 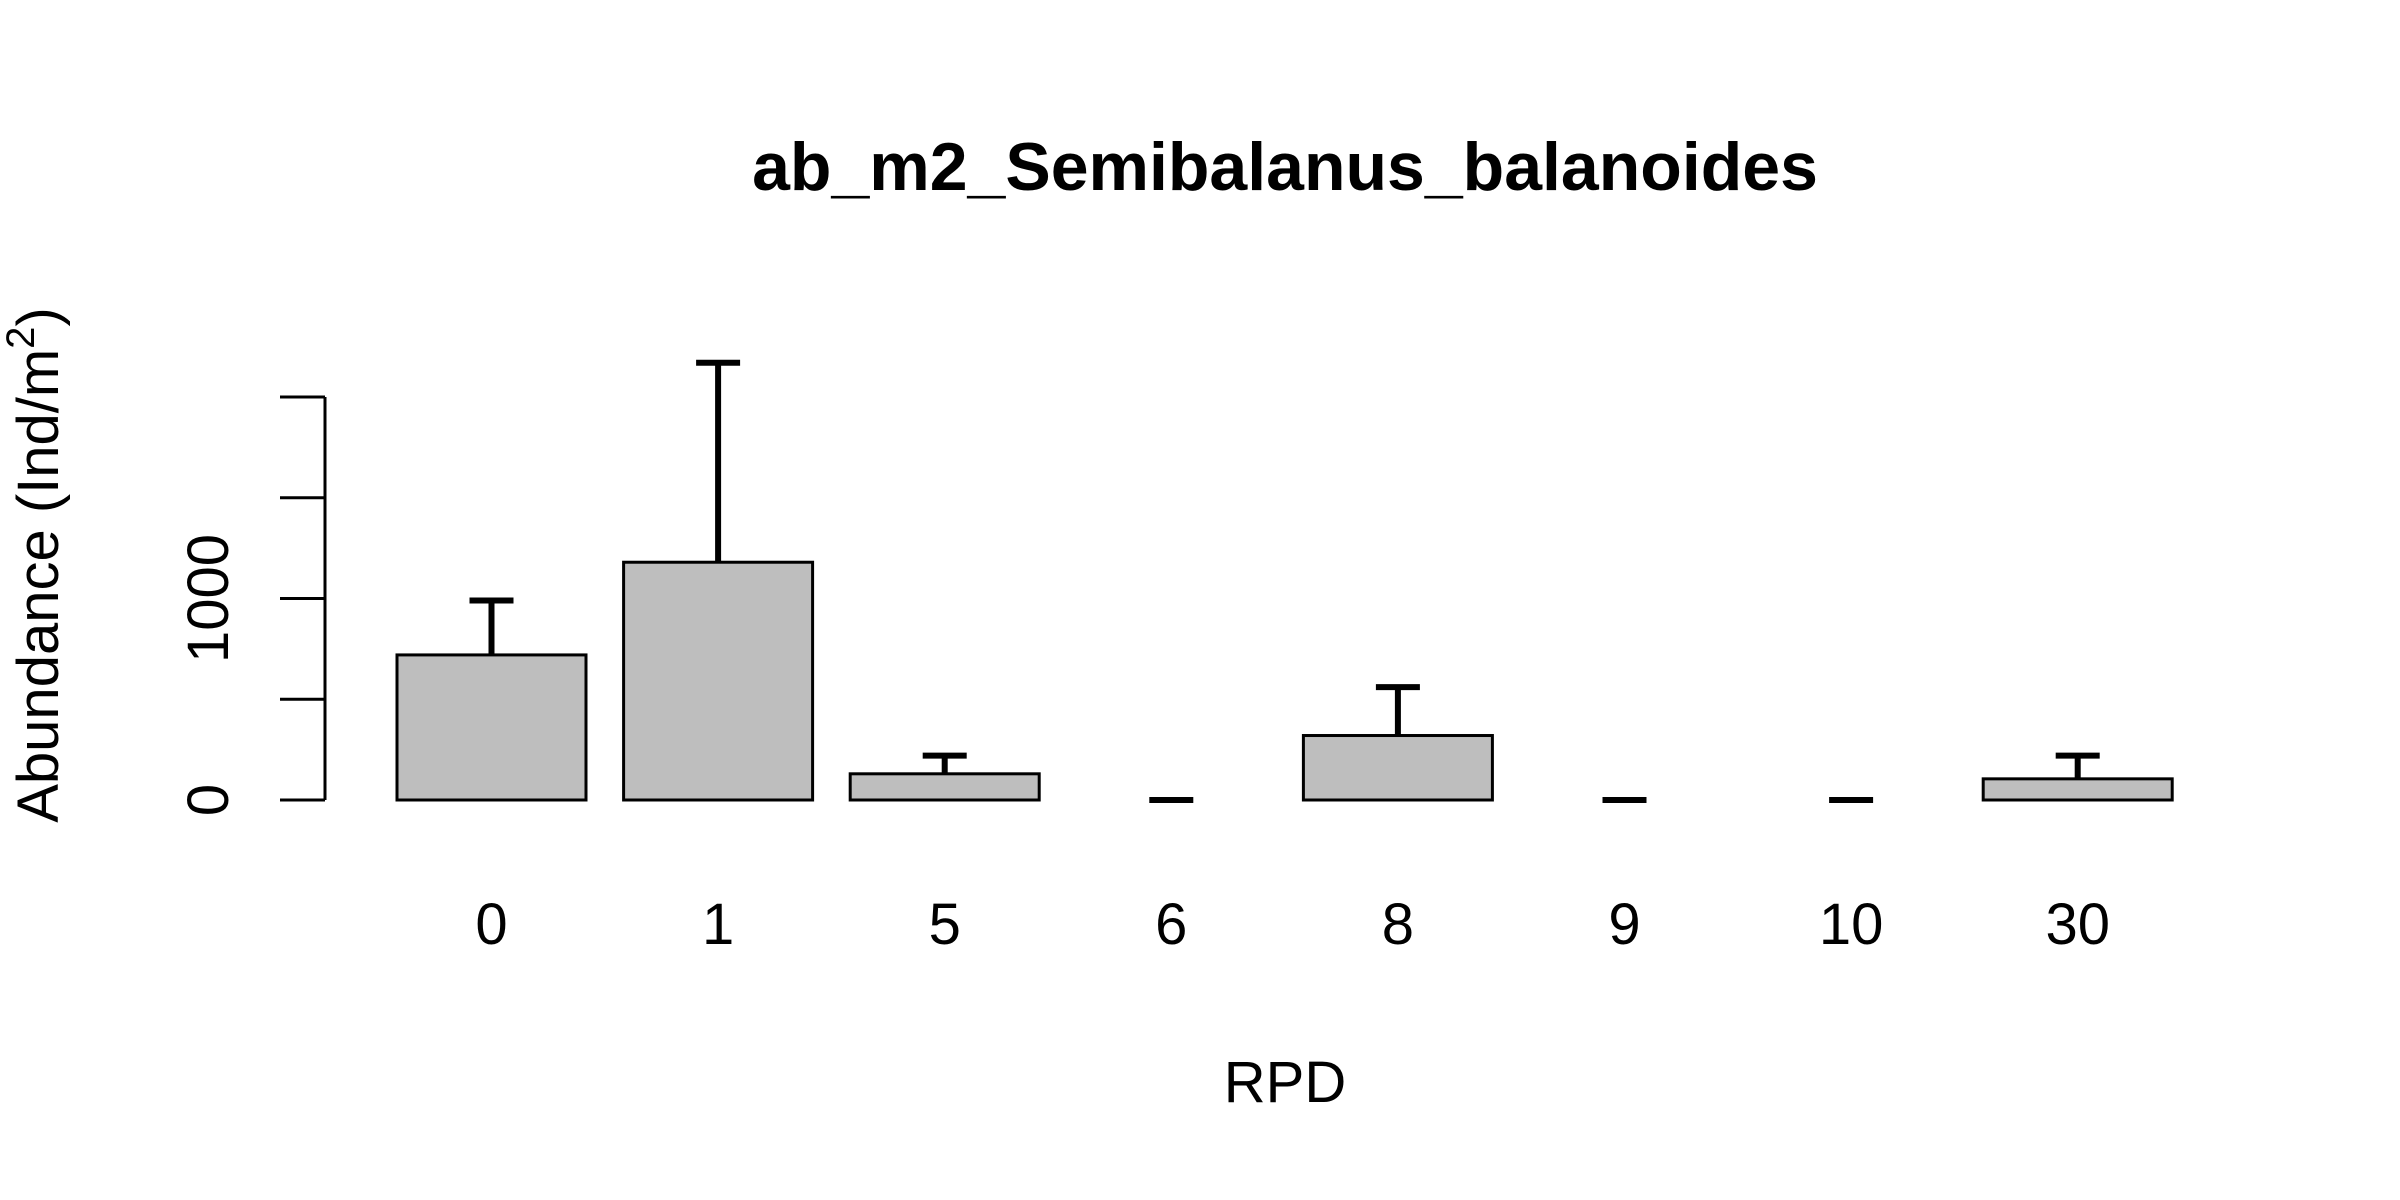 What do you see at coordinates (38, 316) in the screenshot?
I see `y-axis-label-close: )` at bounding box center [38, 316].